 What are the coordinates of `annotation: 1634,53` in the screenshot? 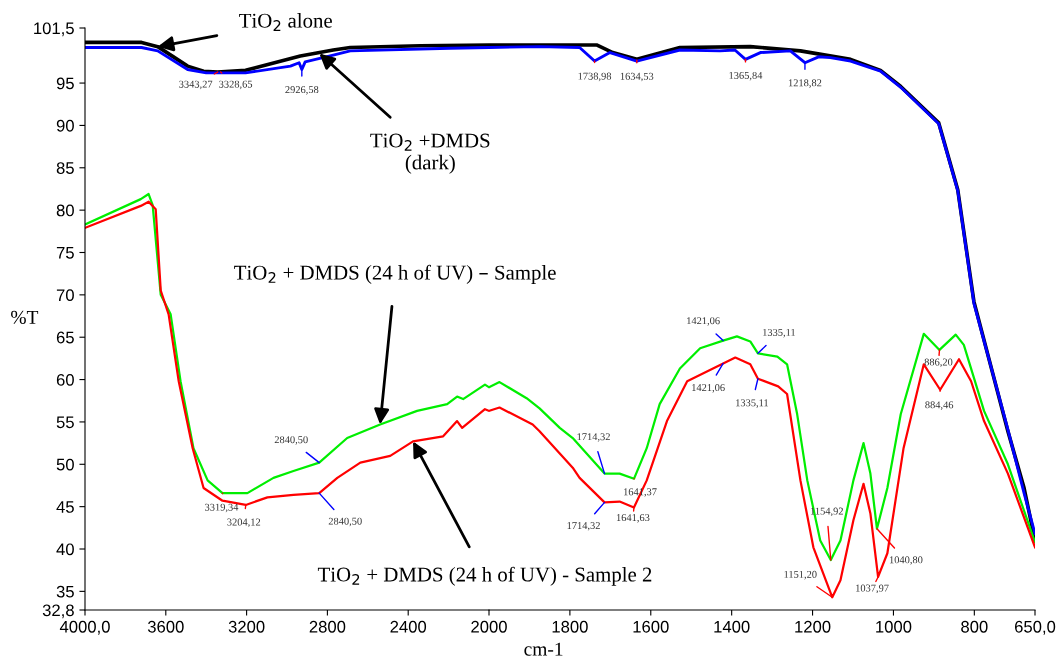 It's located at (637, 77).